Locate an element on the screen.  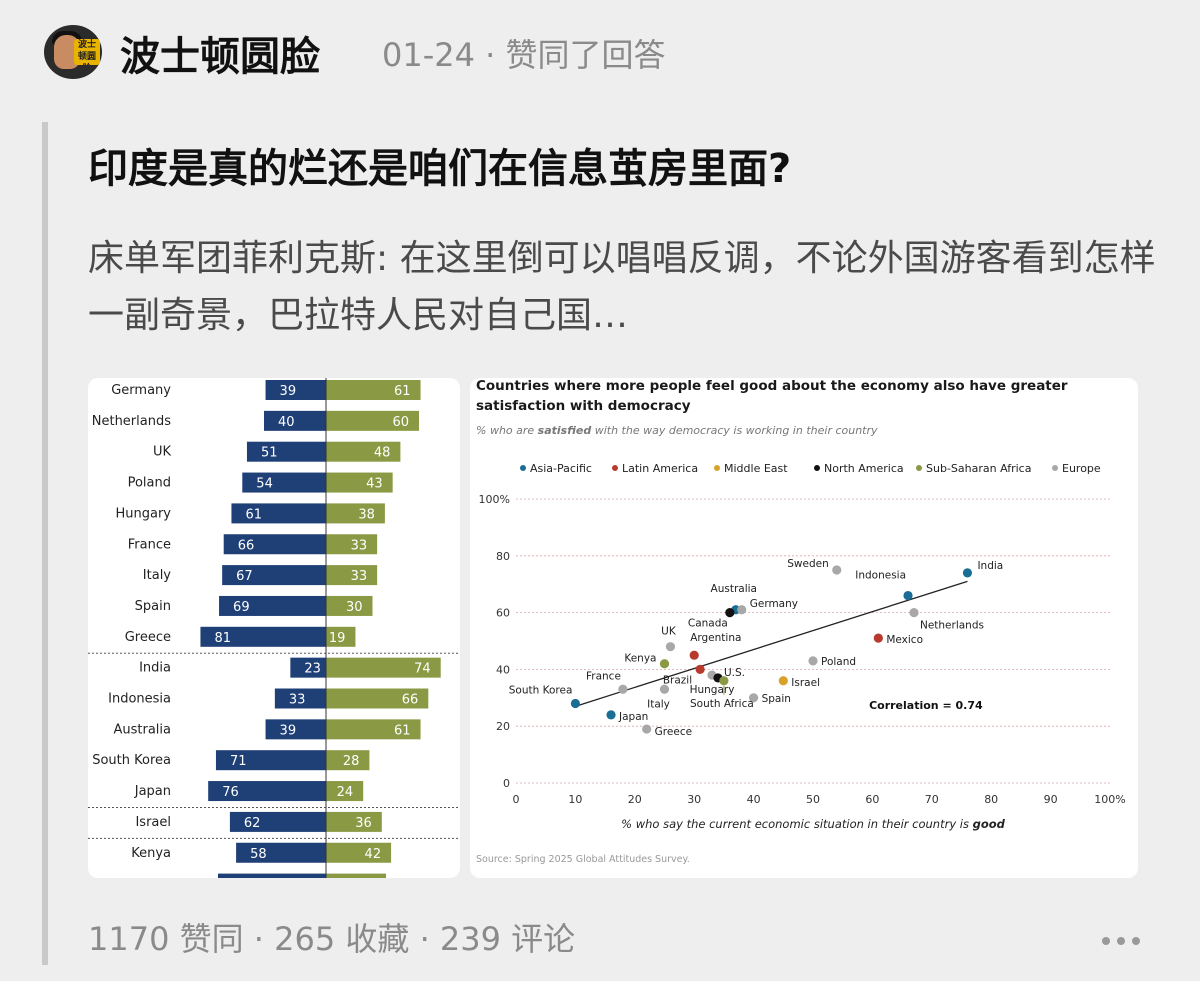
bar-category-label: India is located at coordinates (155, 668).